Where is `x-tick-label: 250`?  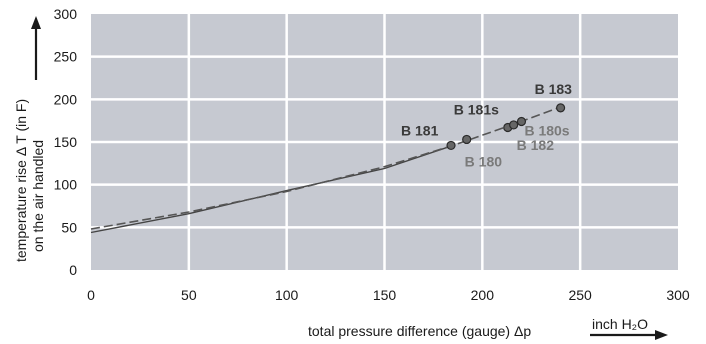
x-tick-label: 250 is located at coordinates (580, 295).